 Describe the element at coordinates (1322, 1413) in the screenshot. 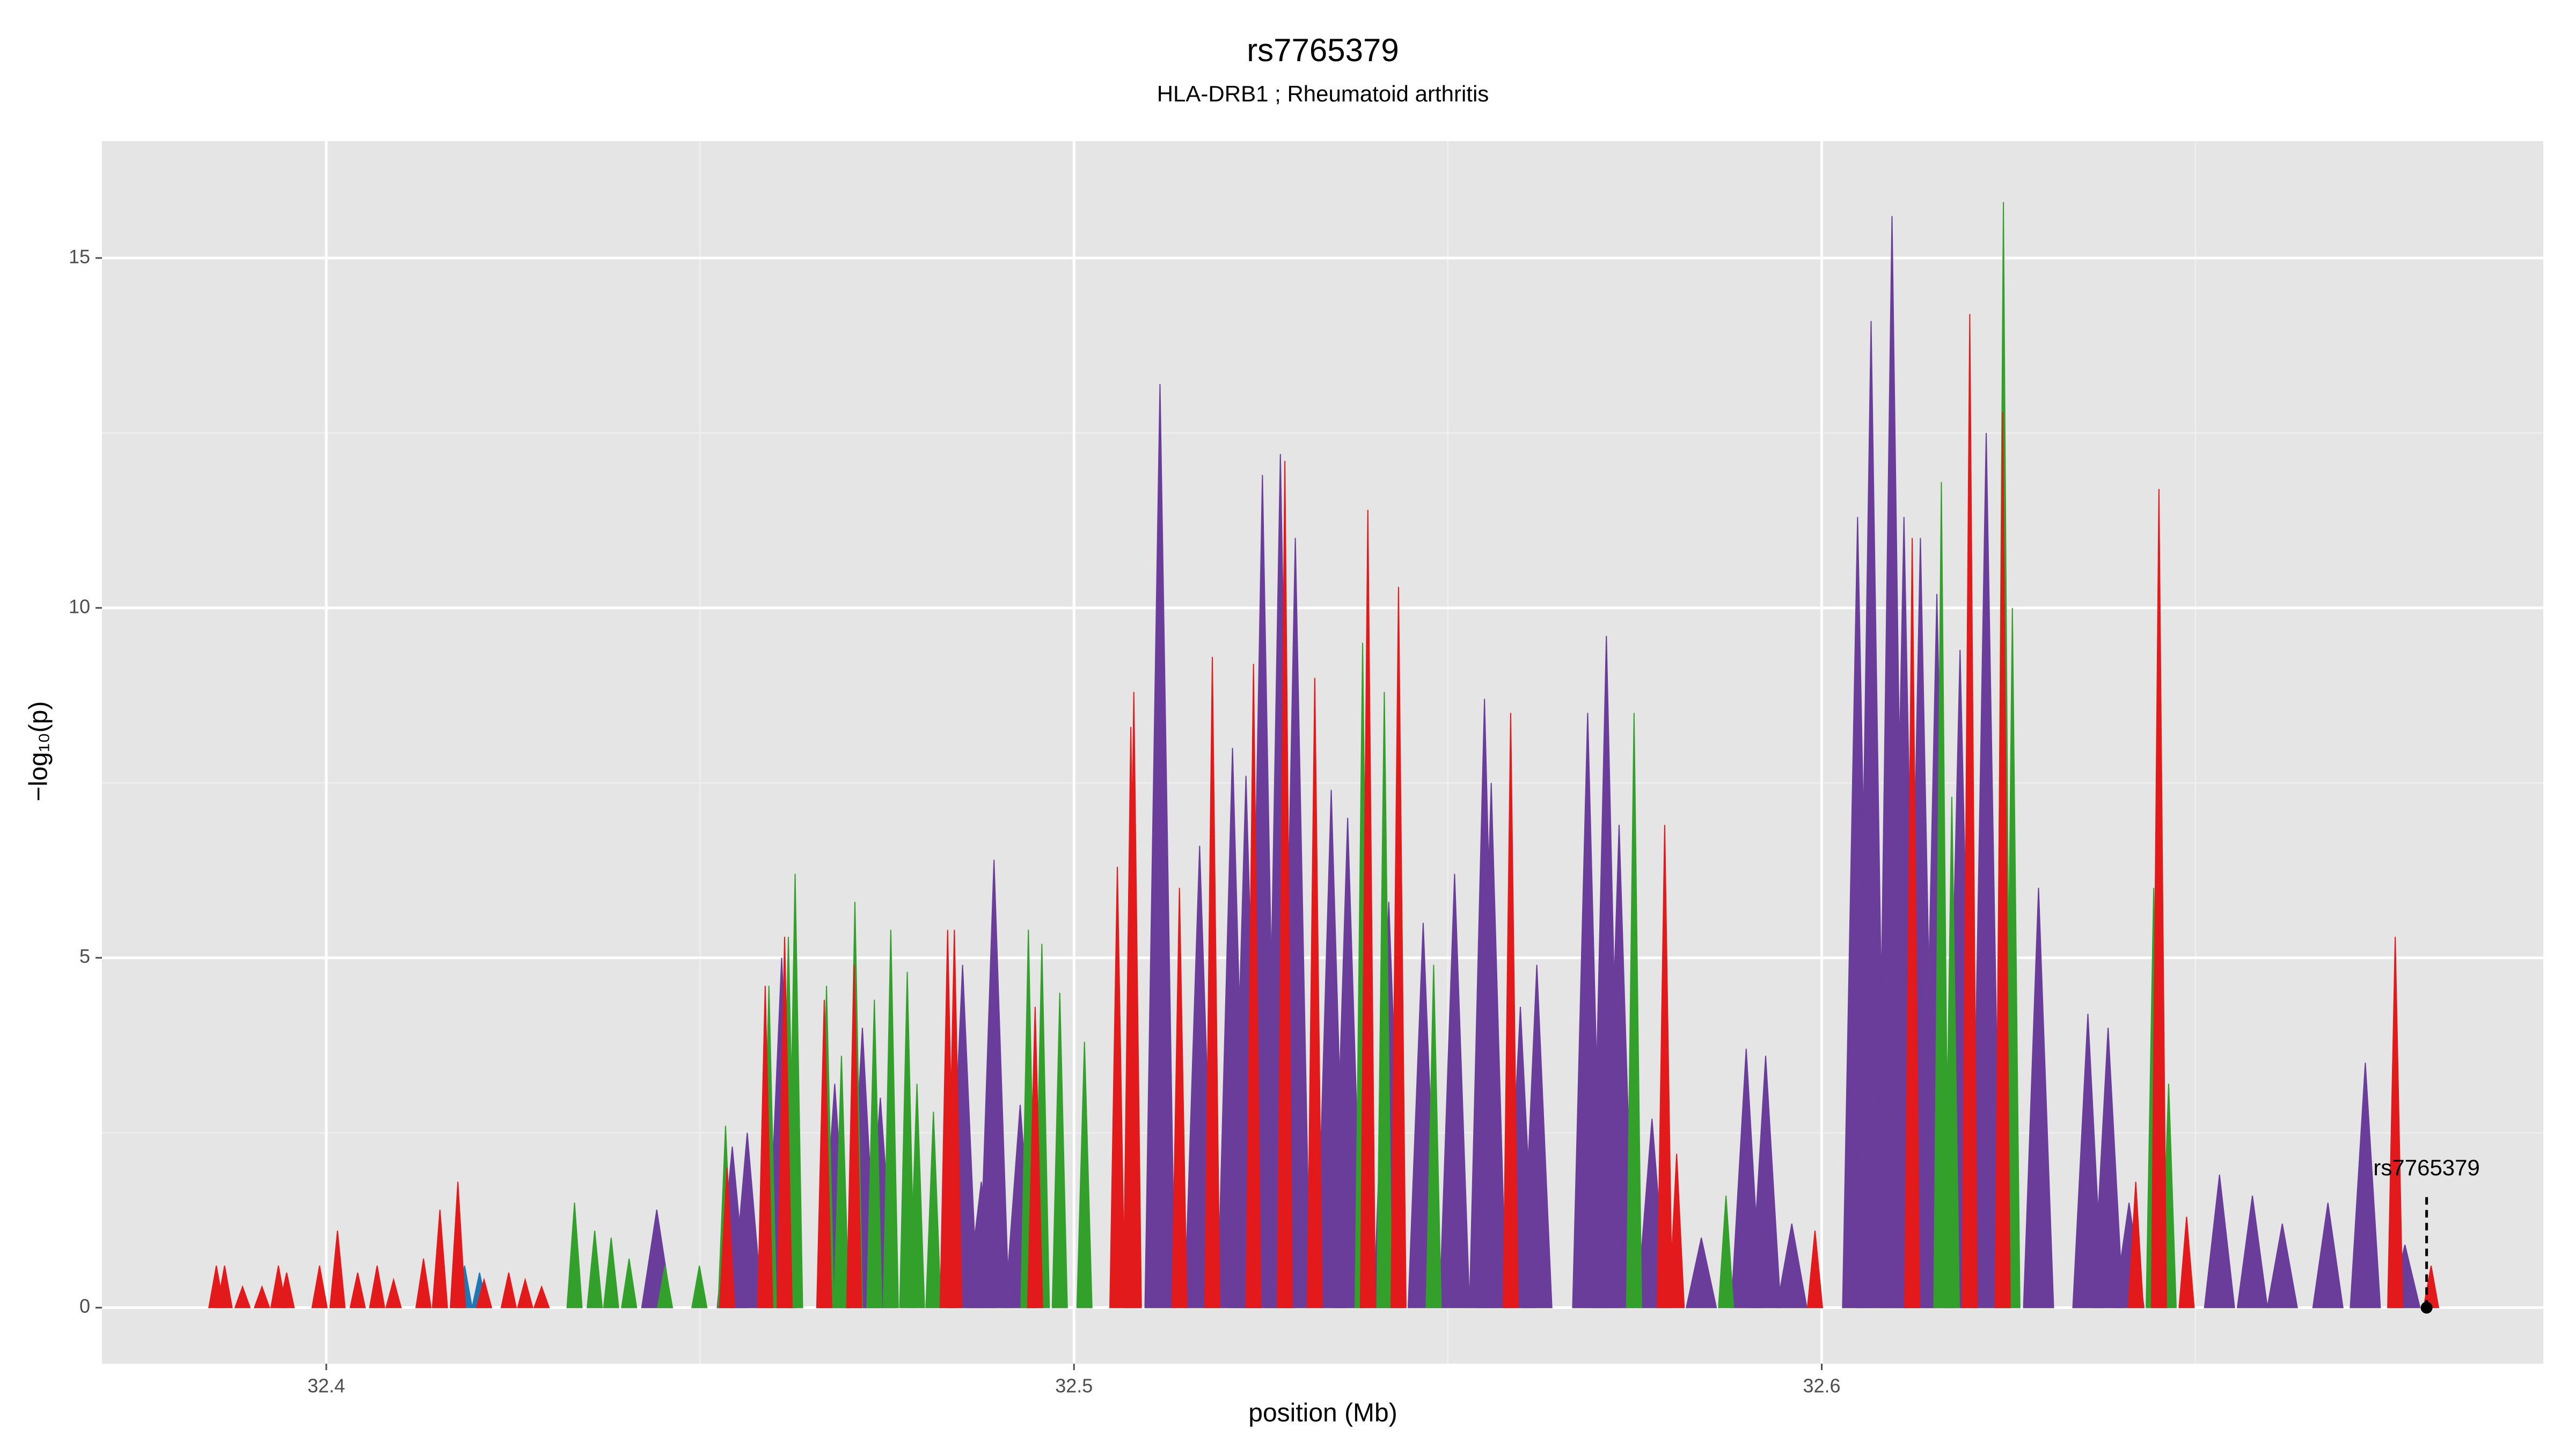

I see `x-axis-label: position (Mb)` at that location.